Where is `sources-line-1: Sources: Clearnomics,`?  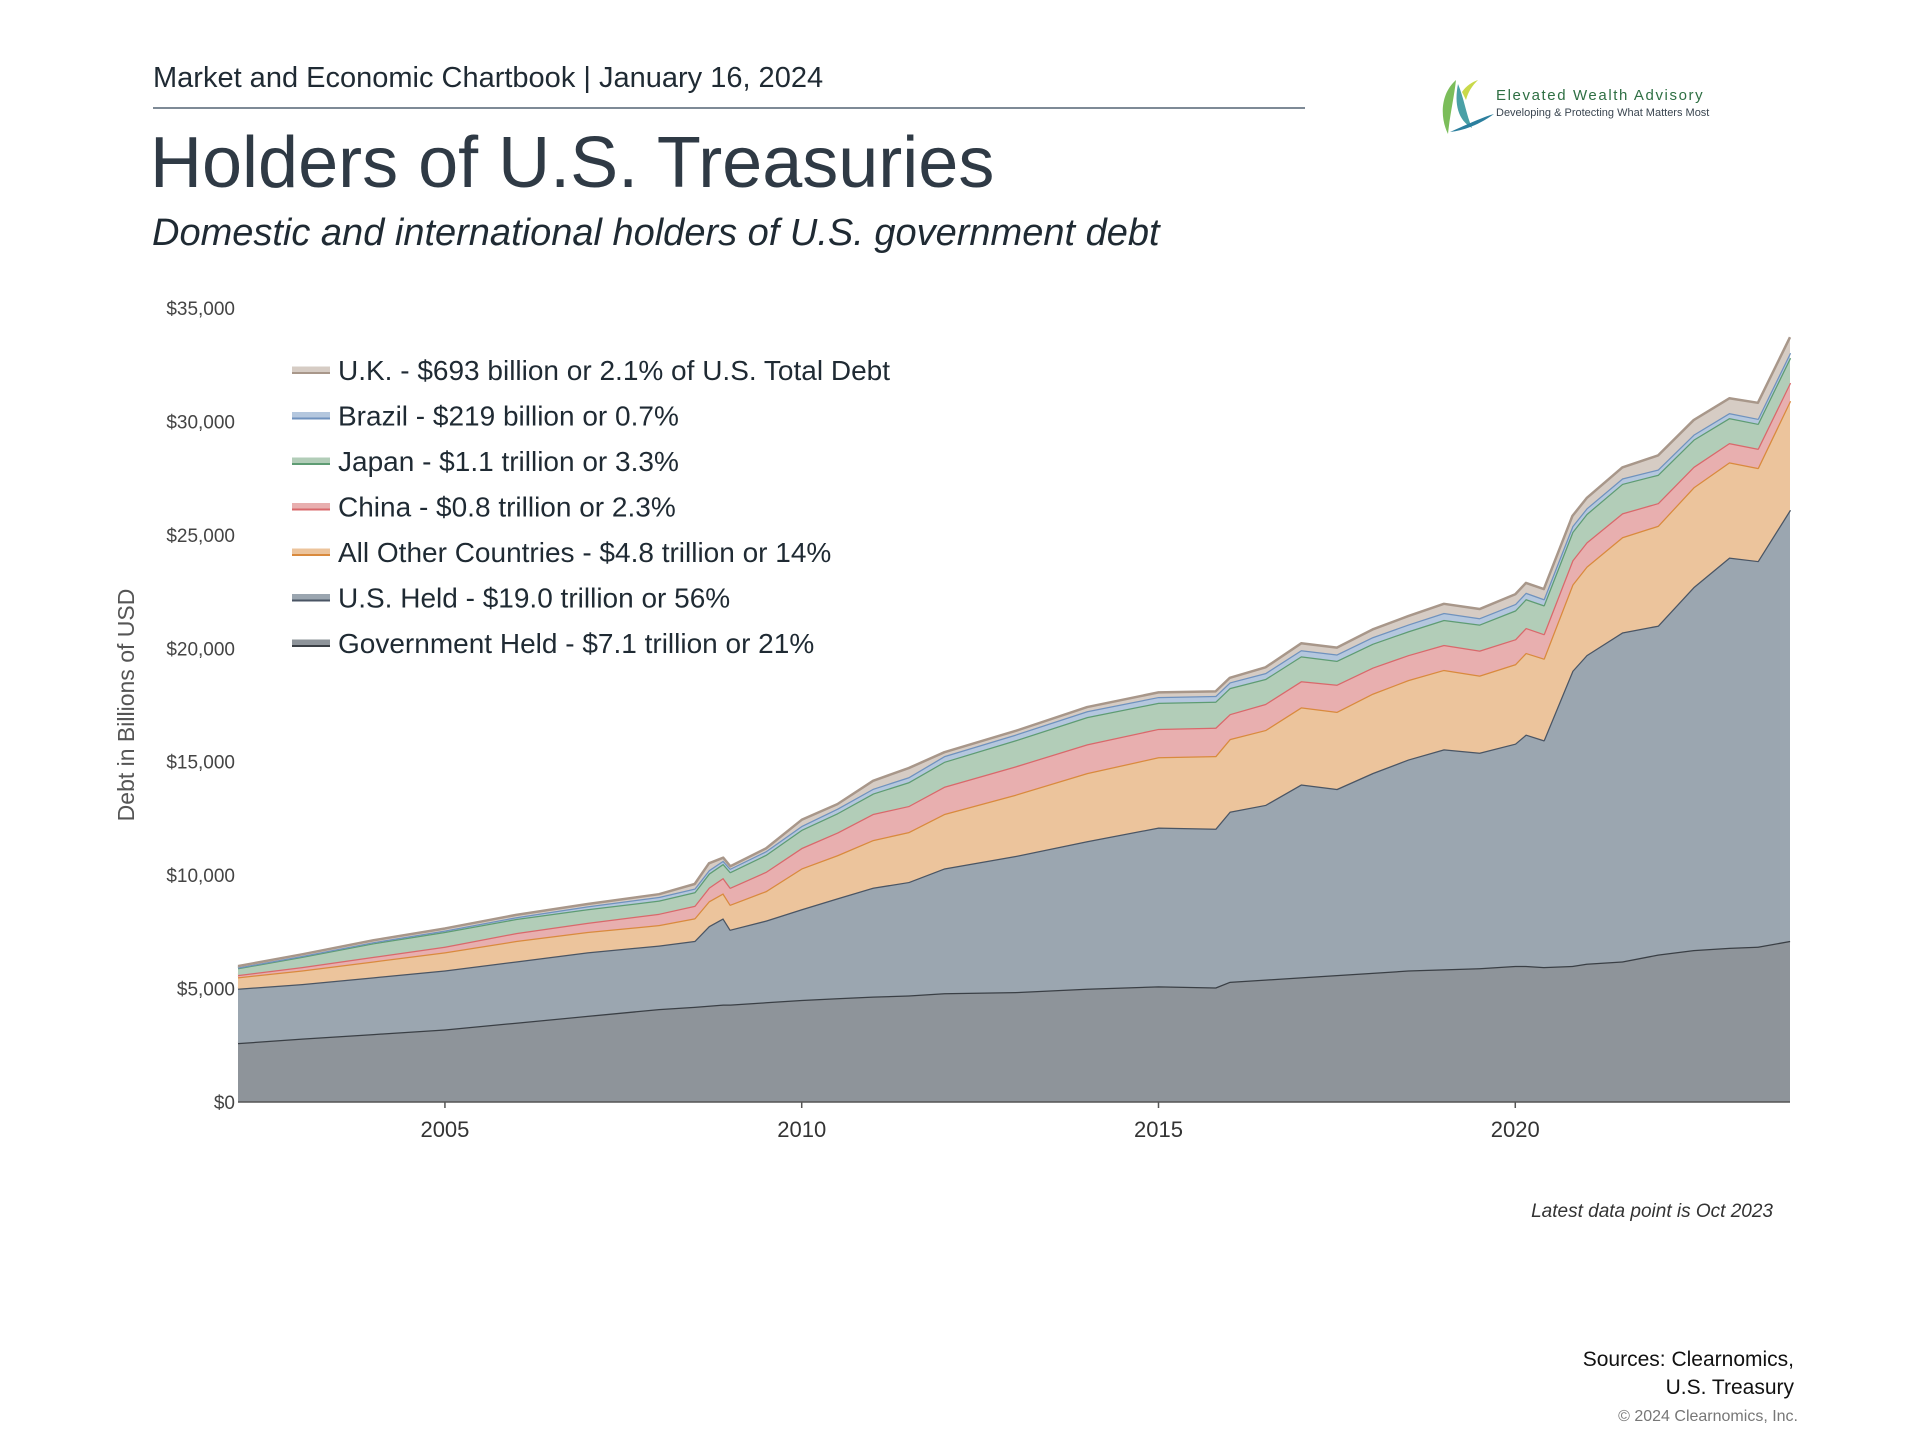
sources-line-1: Sources: Clearnomics, is located at coordinates (1688, 1359).